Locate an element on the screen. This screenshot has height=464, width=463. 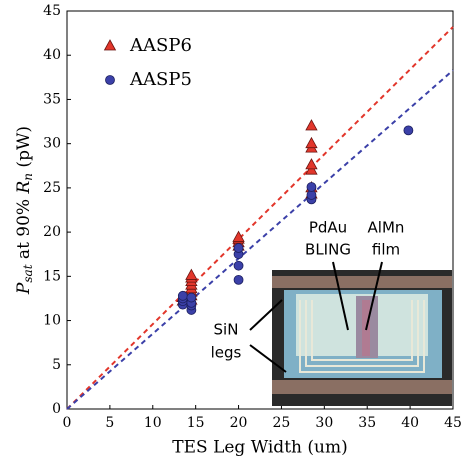
inset-image is located at coordinates (362, 338).